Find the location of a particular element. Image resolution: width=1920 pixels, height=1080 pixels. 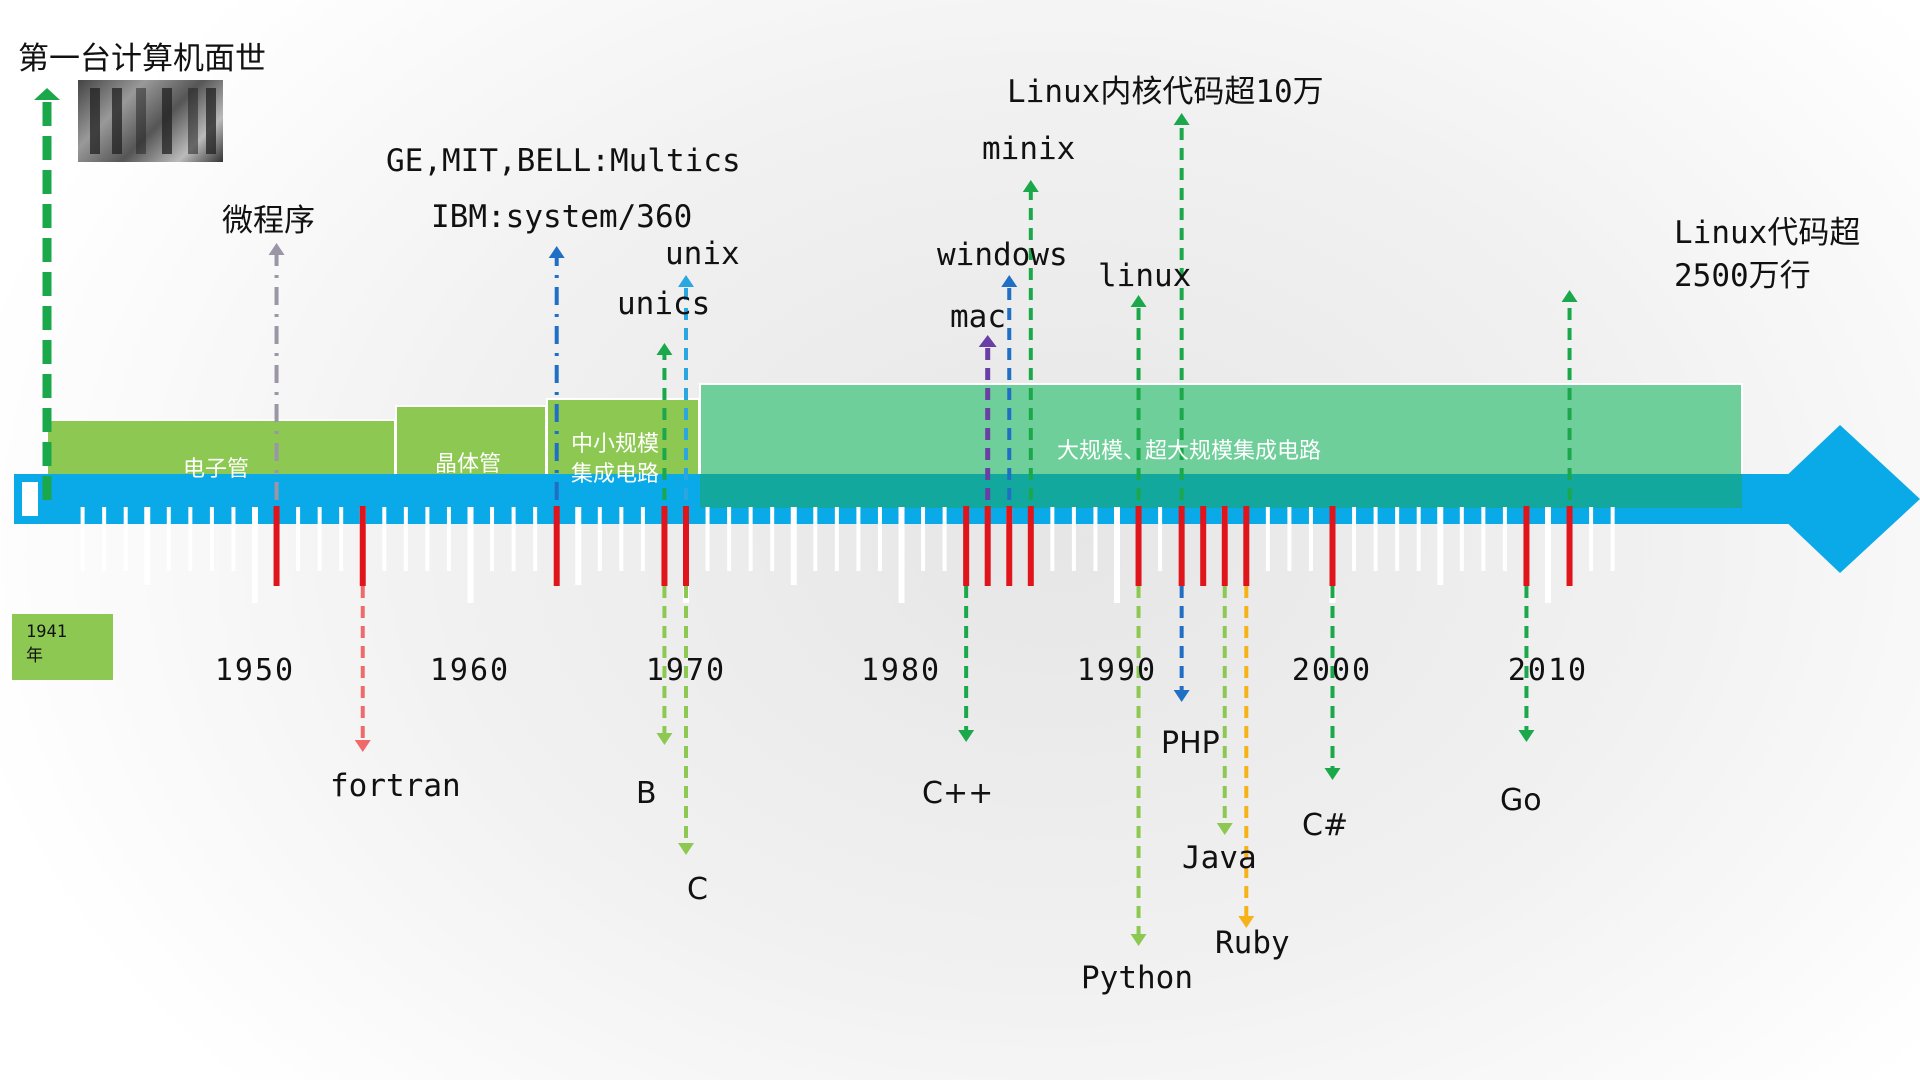

event-cpp-language: C++ is located at coordinates (958, 793).